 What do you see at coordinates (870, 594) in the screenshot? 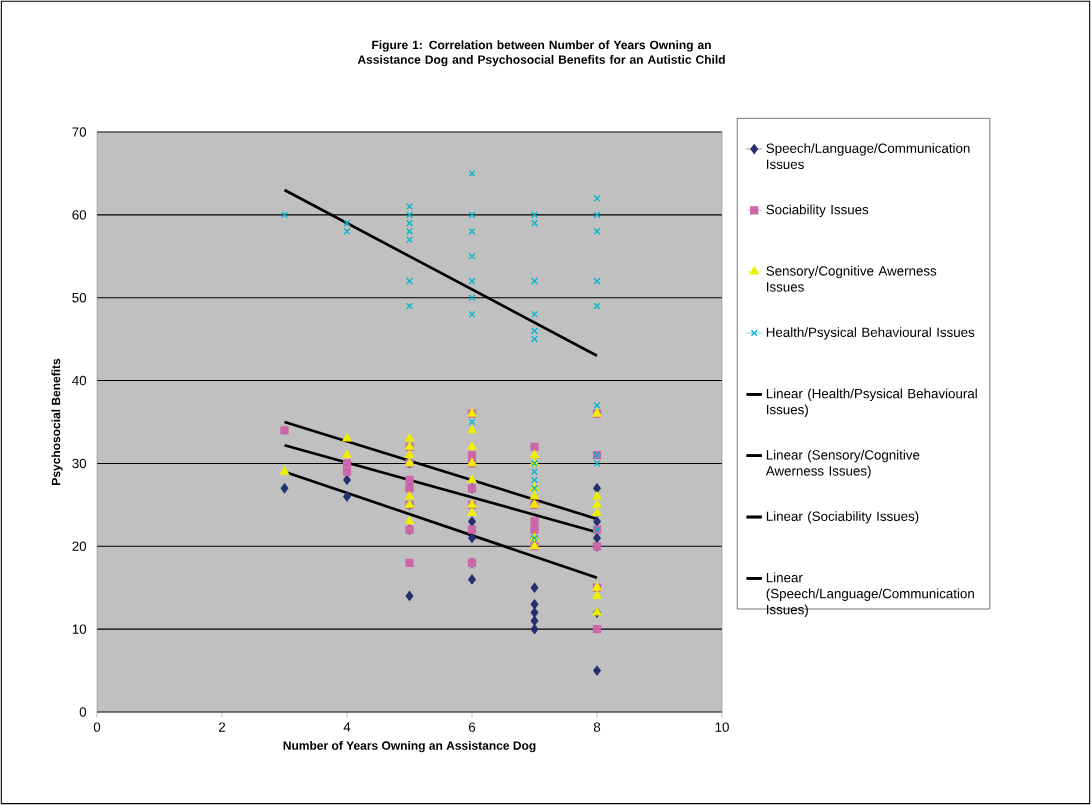
I see `legend-label: Linear (Speech/Language/Communication Issues)` at bounding box center [870, 594].